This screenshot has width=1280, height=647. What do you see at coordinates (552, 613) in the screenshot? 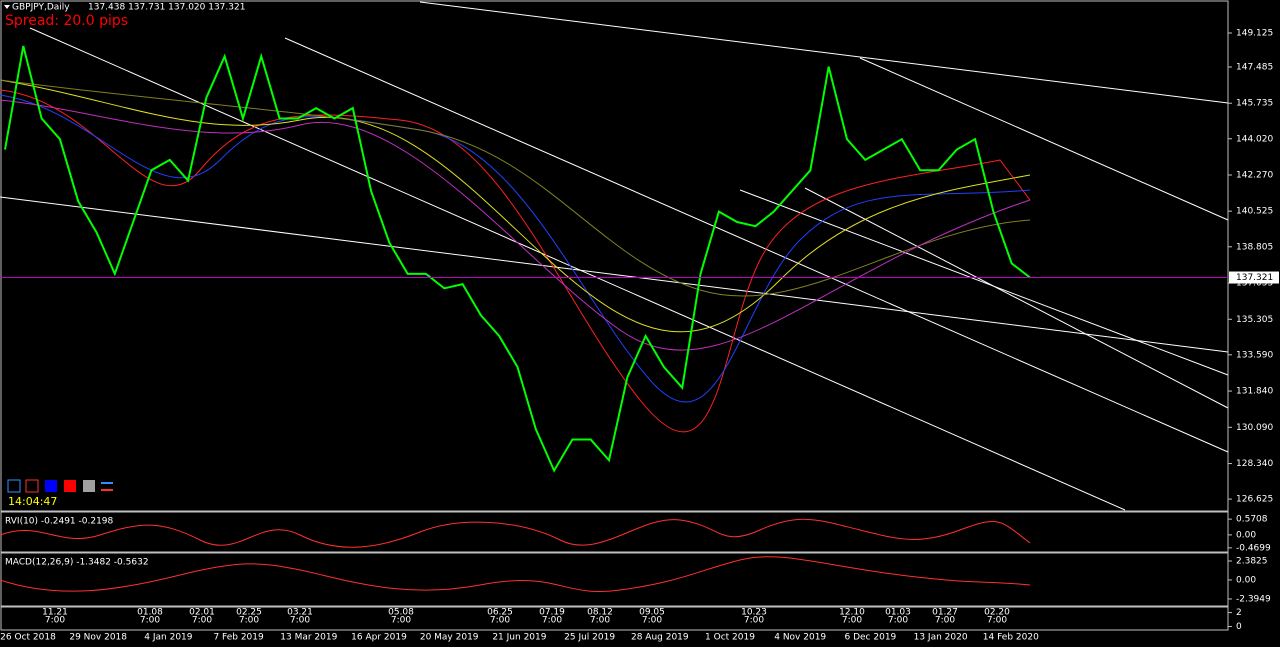
I see `session-date: 07.19` at bounding box center [552, 613].